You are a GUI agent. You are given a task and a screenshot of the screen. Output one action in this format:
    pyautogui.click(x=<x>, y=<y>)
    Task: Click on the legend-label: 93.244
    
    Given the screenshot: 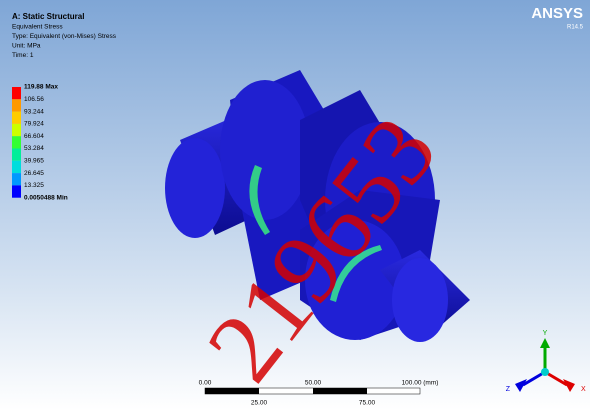 What is the action you would take?
    pyautogui.click(x=34, y=111)
    